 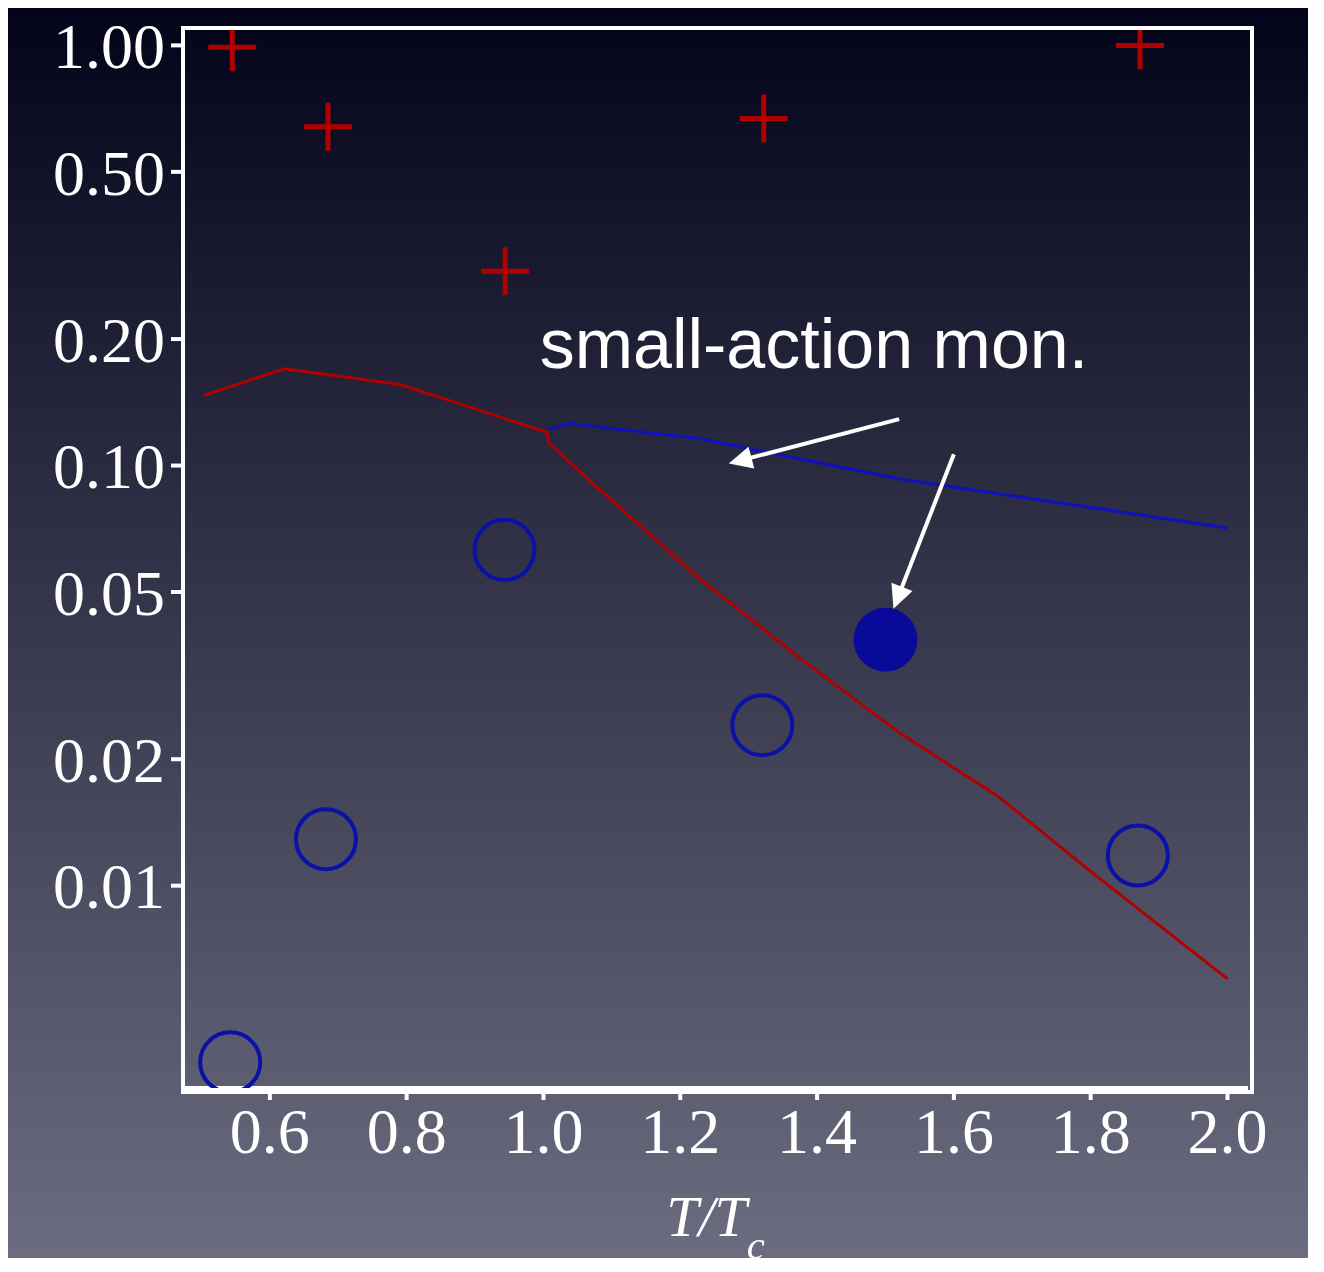 What do you see at coordinates (543, 1132) in the screenshot?
I see `x-tick-label: 1.0` at bounding box center [543, 1132].